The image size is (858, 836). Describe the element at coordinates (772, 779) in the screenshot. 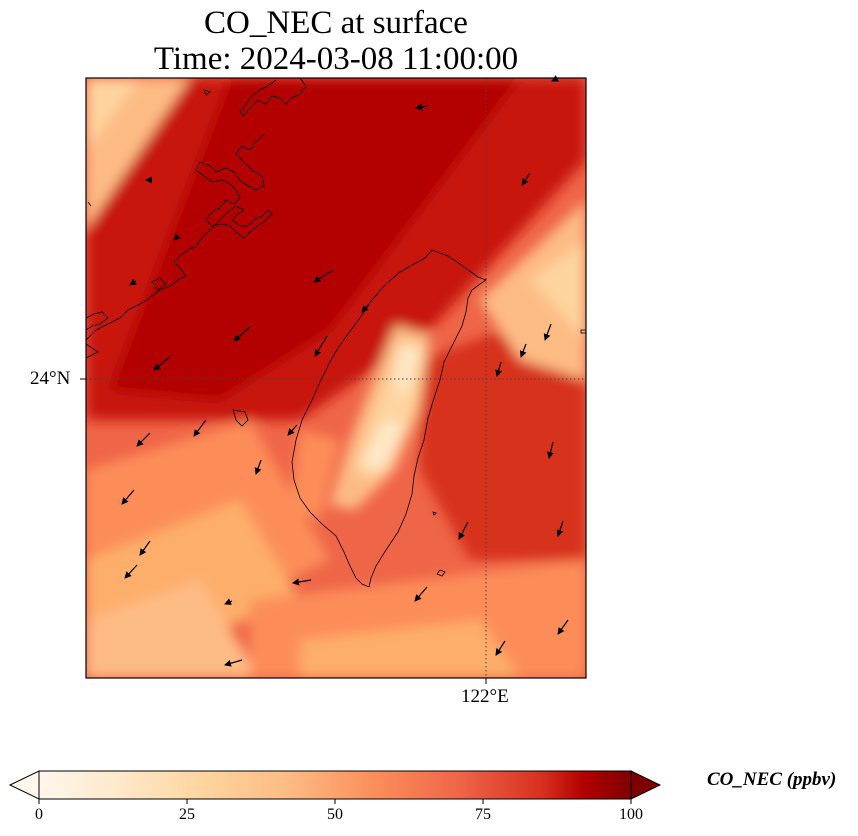

I see `colorbar-label: CO_NEC (ppbv)` at that location.